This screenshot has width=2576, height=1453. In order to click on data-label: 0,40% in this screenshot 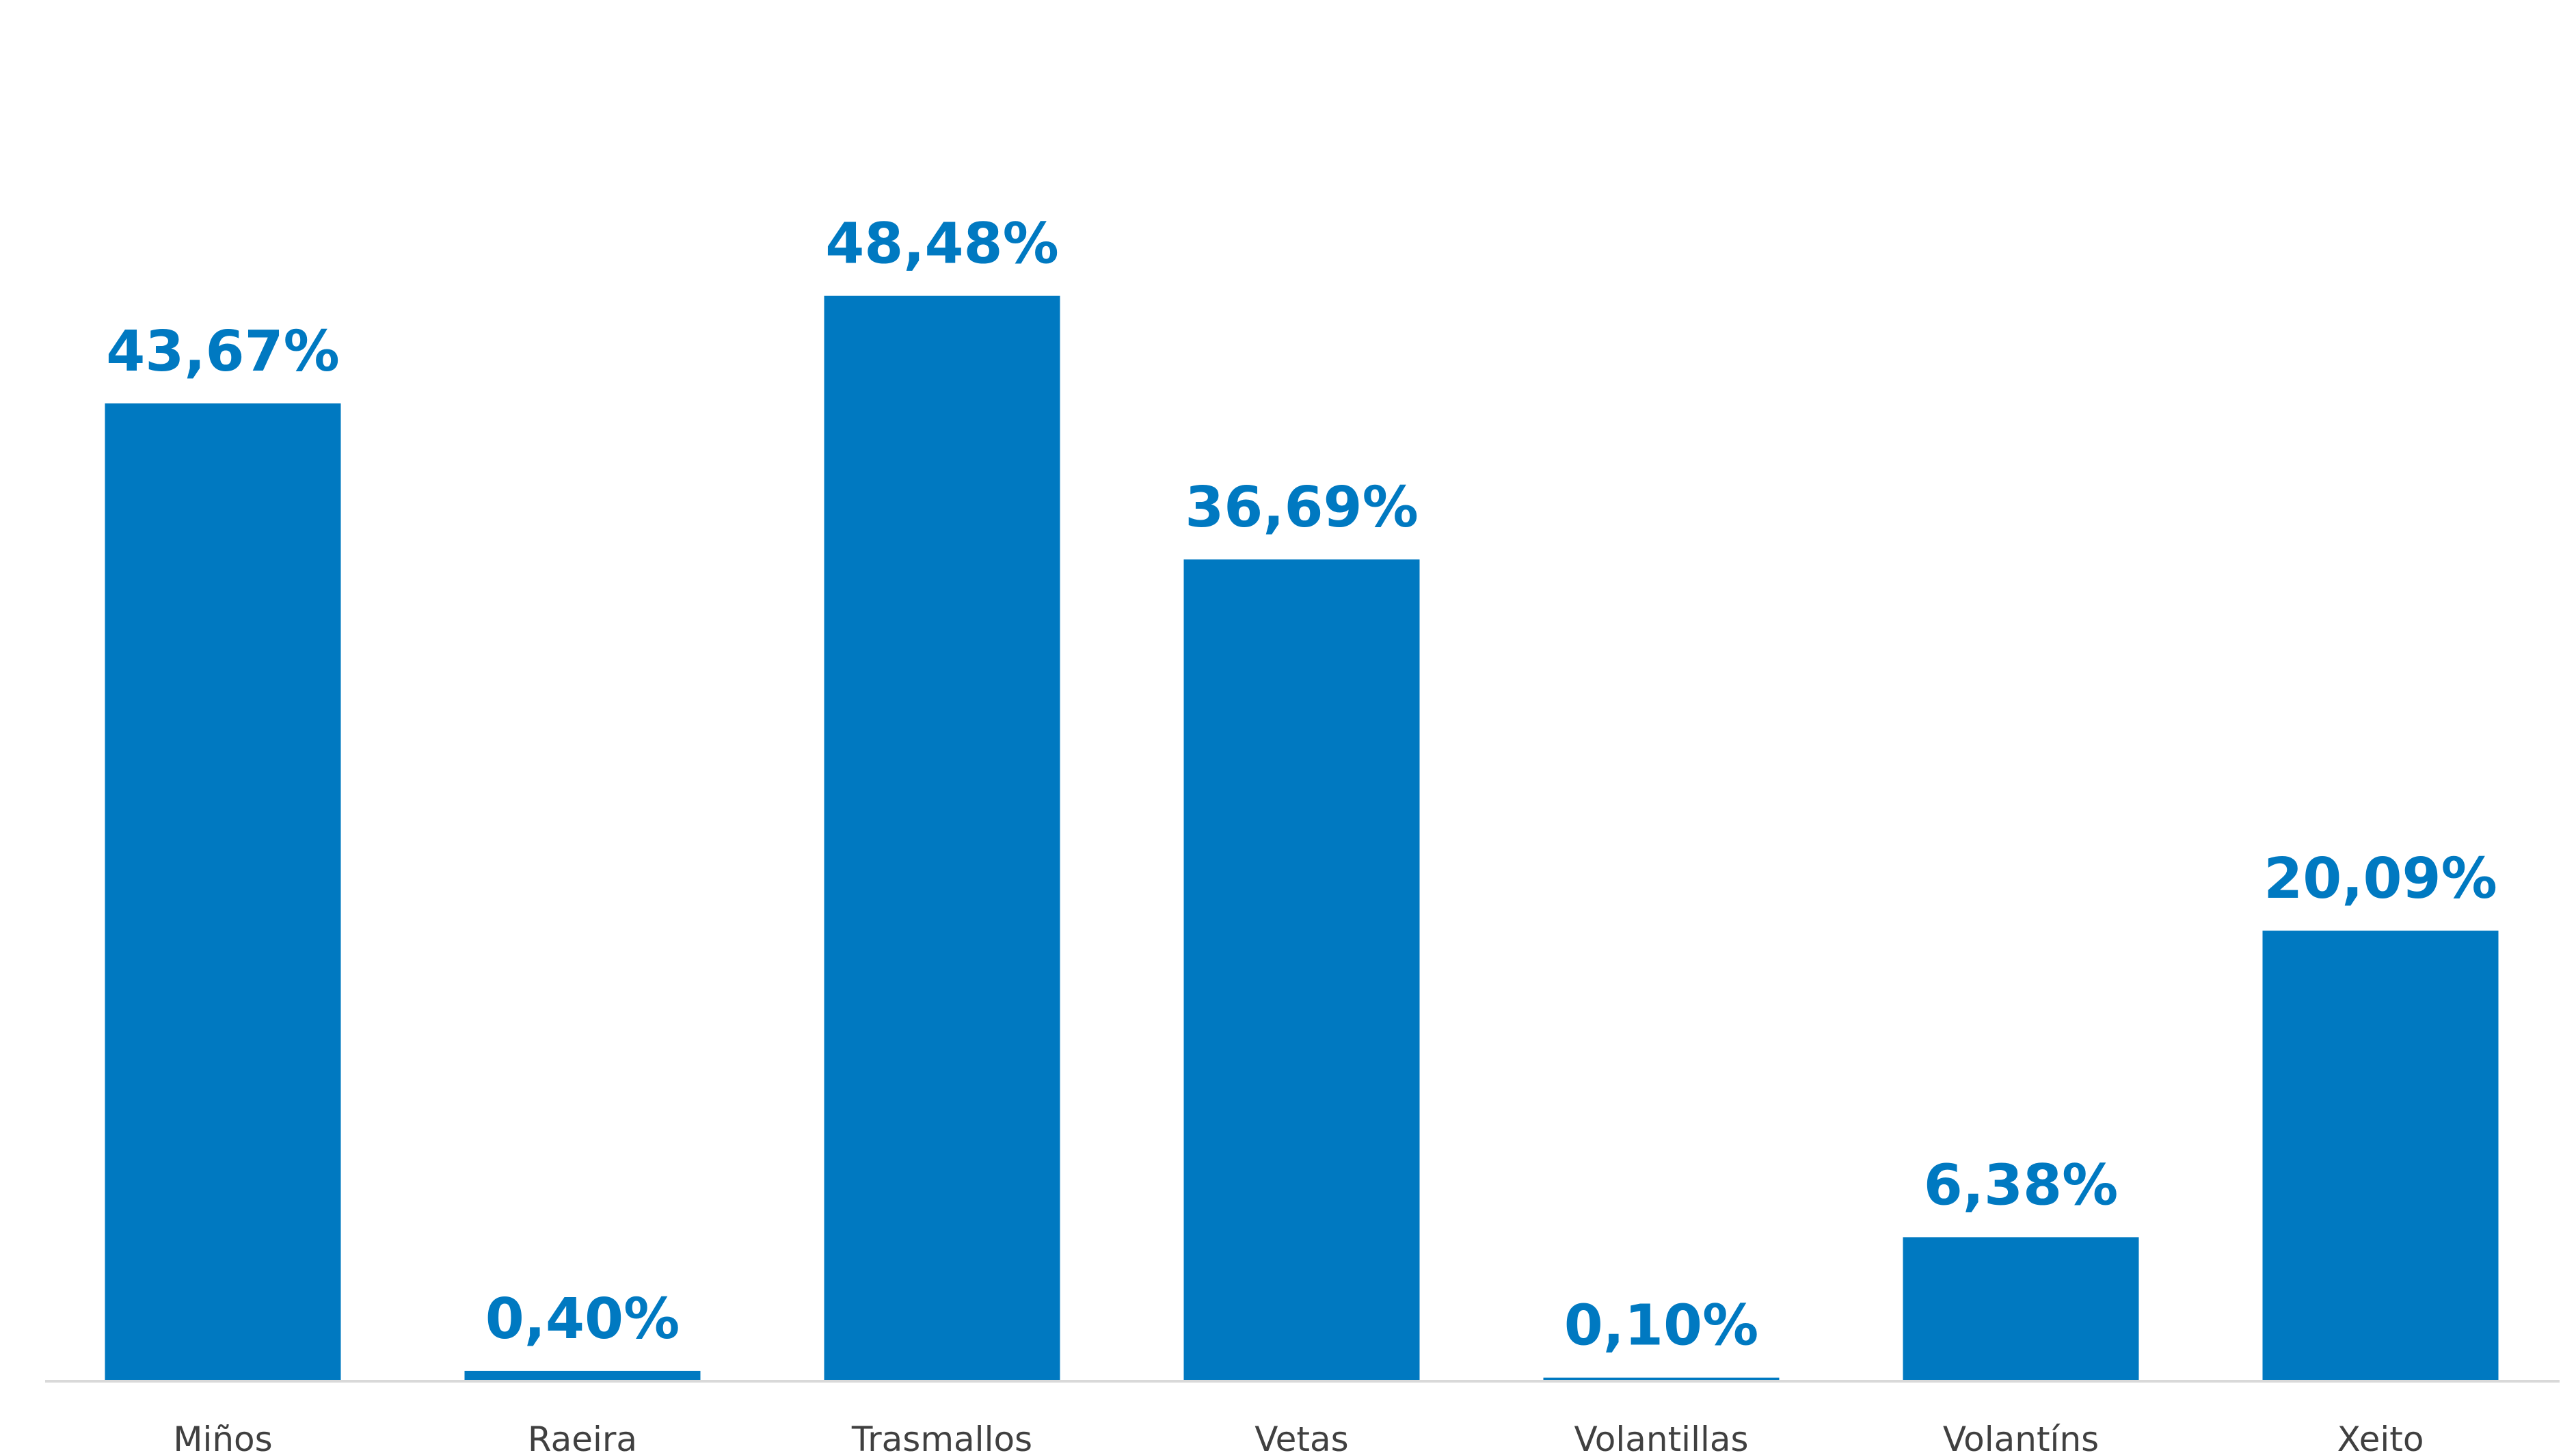, I will do `click(582, 1319)`.